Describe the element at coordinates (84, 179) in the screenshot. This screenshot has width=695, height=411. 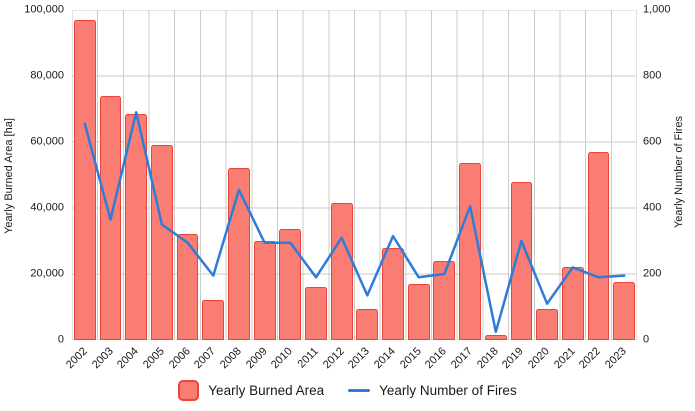
I see `bar-2002` at that location.